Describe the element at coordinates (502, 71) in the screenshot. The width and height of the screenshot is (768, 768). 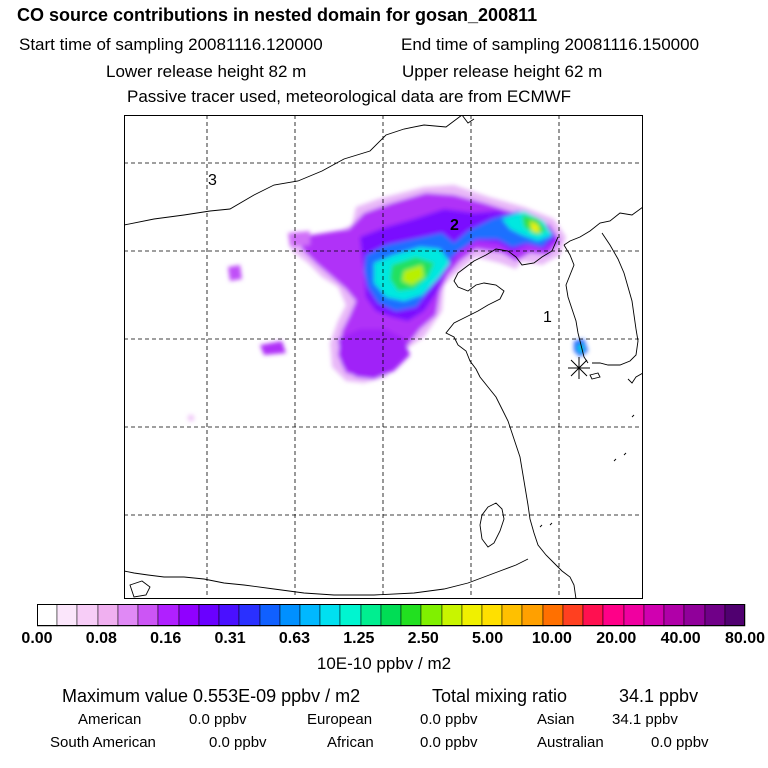
I see `upper-release-height-label: Upper release height 62 m` at that location.